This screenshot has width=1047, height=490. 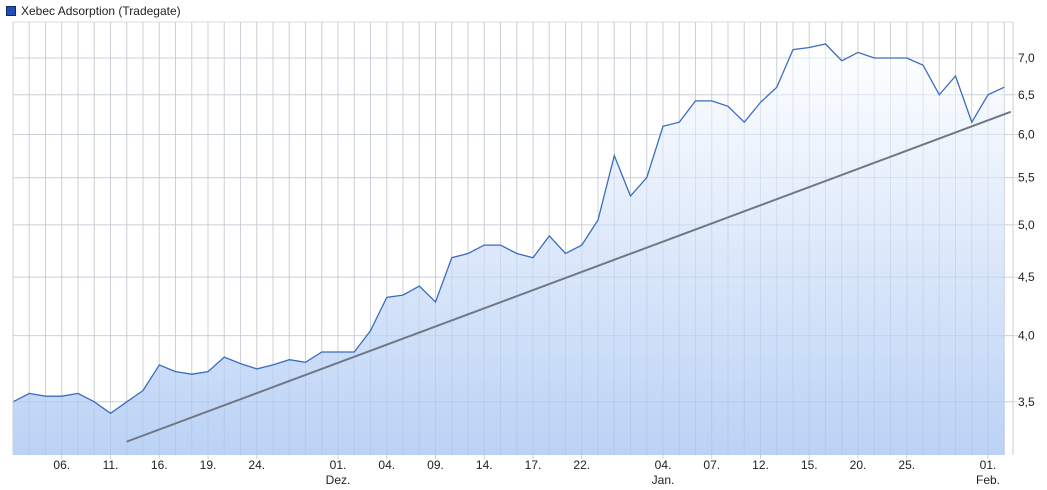 I want to click on legend: Xebec Adsorption (Tradegate), so click(x=93, y=11).